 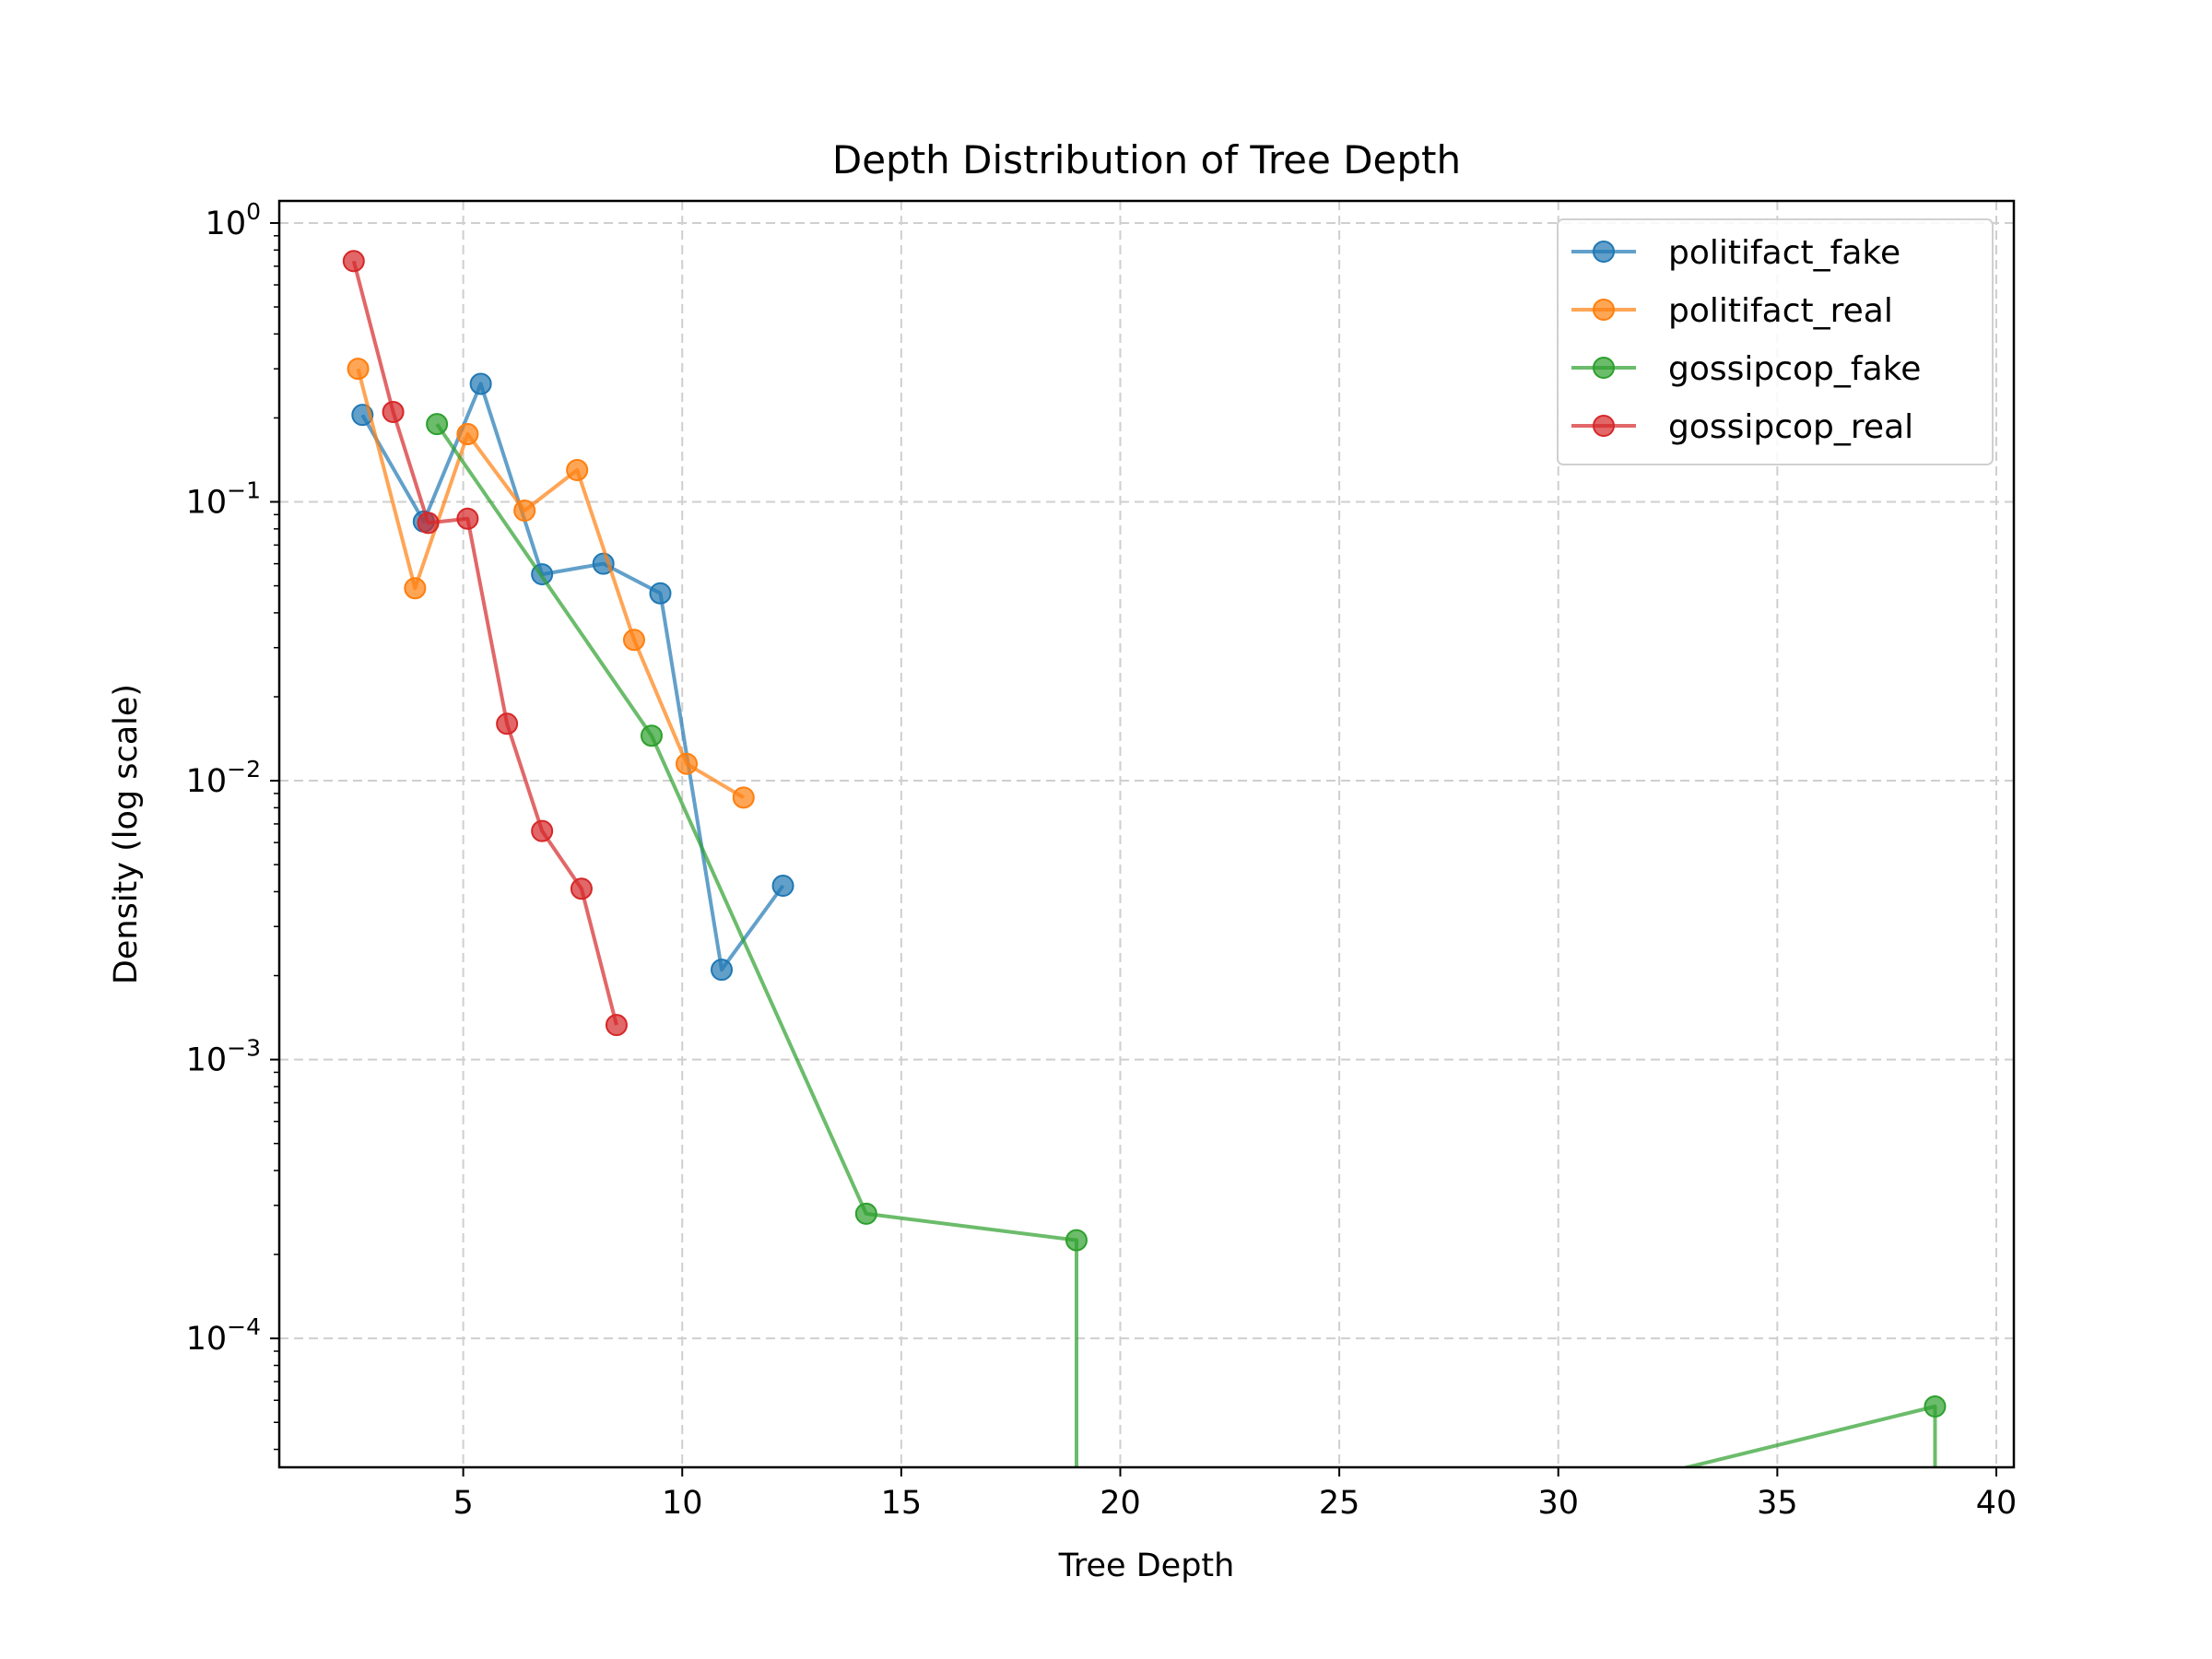 What do you see at coordinates (1146, 159) in the screenshot?
I see `chart-title: Depth Distribution of Tree Depth` at bounding box center [1146, 159].